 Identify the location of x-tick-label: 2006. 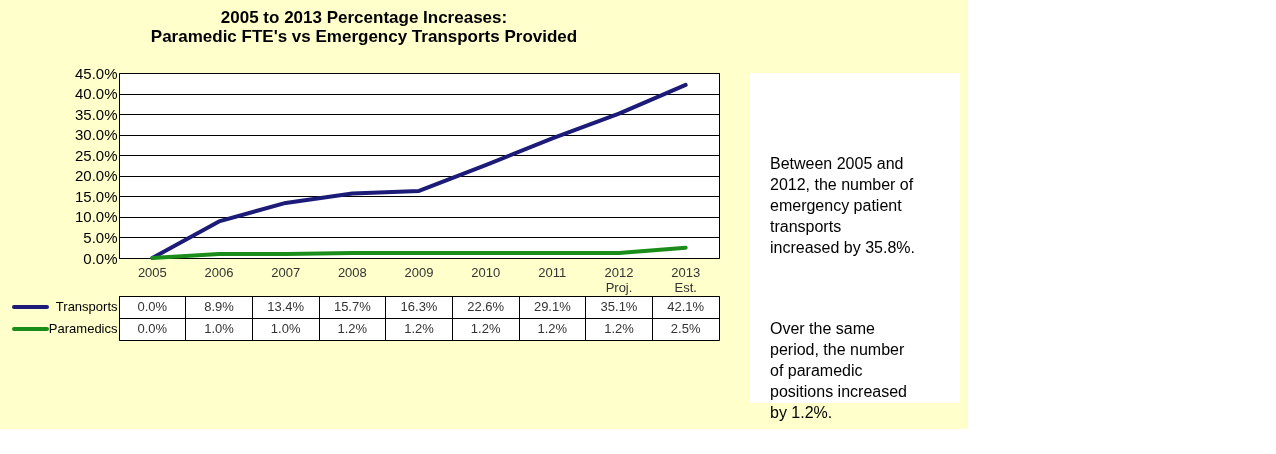
(219, 272).